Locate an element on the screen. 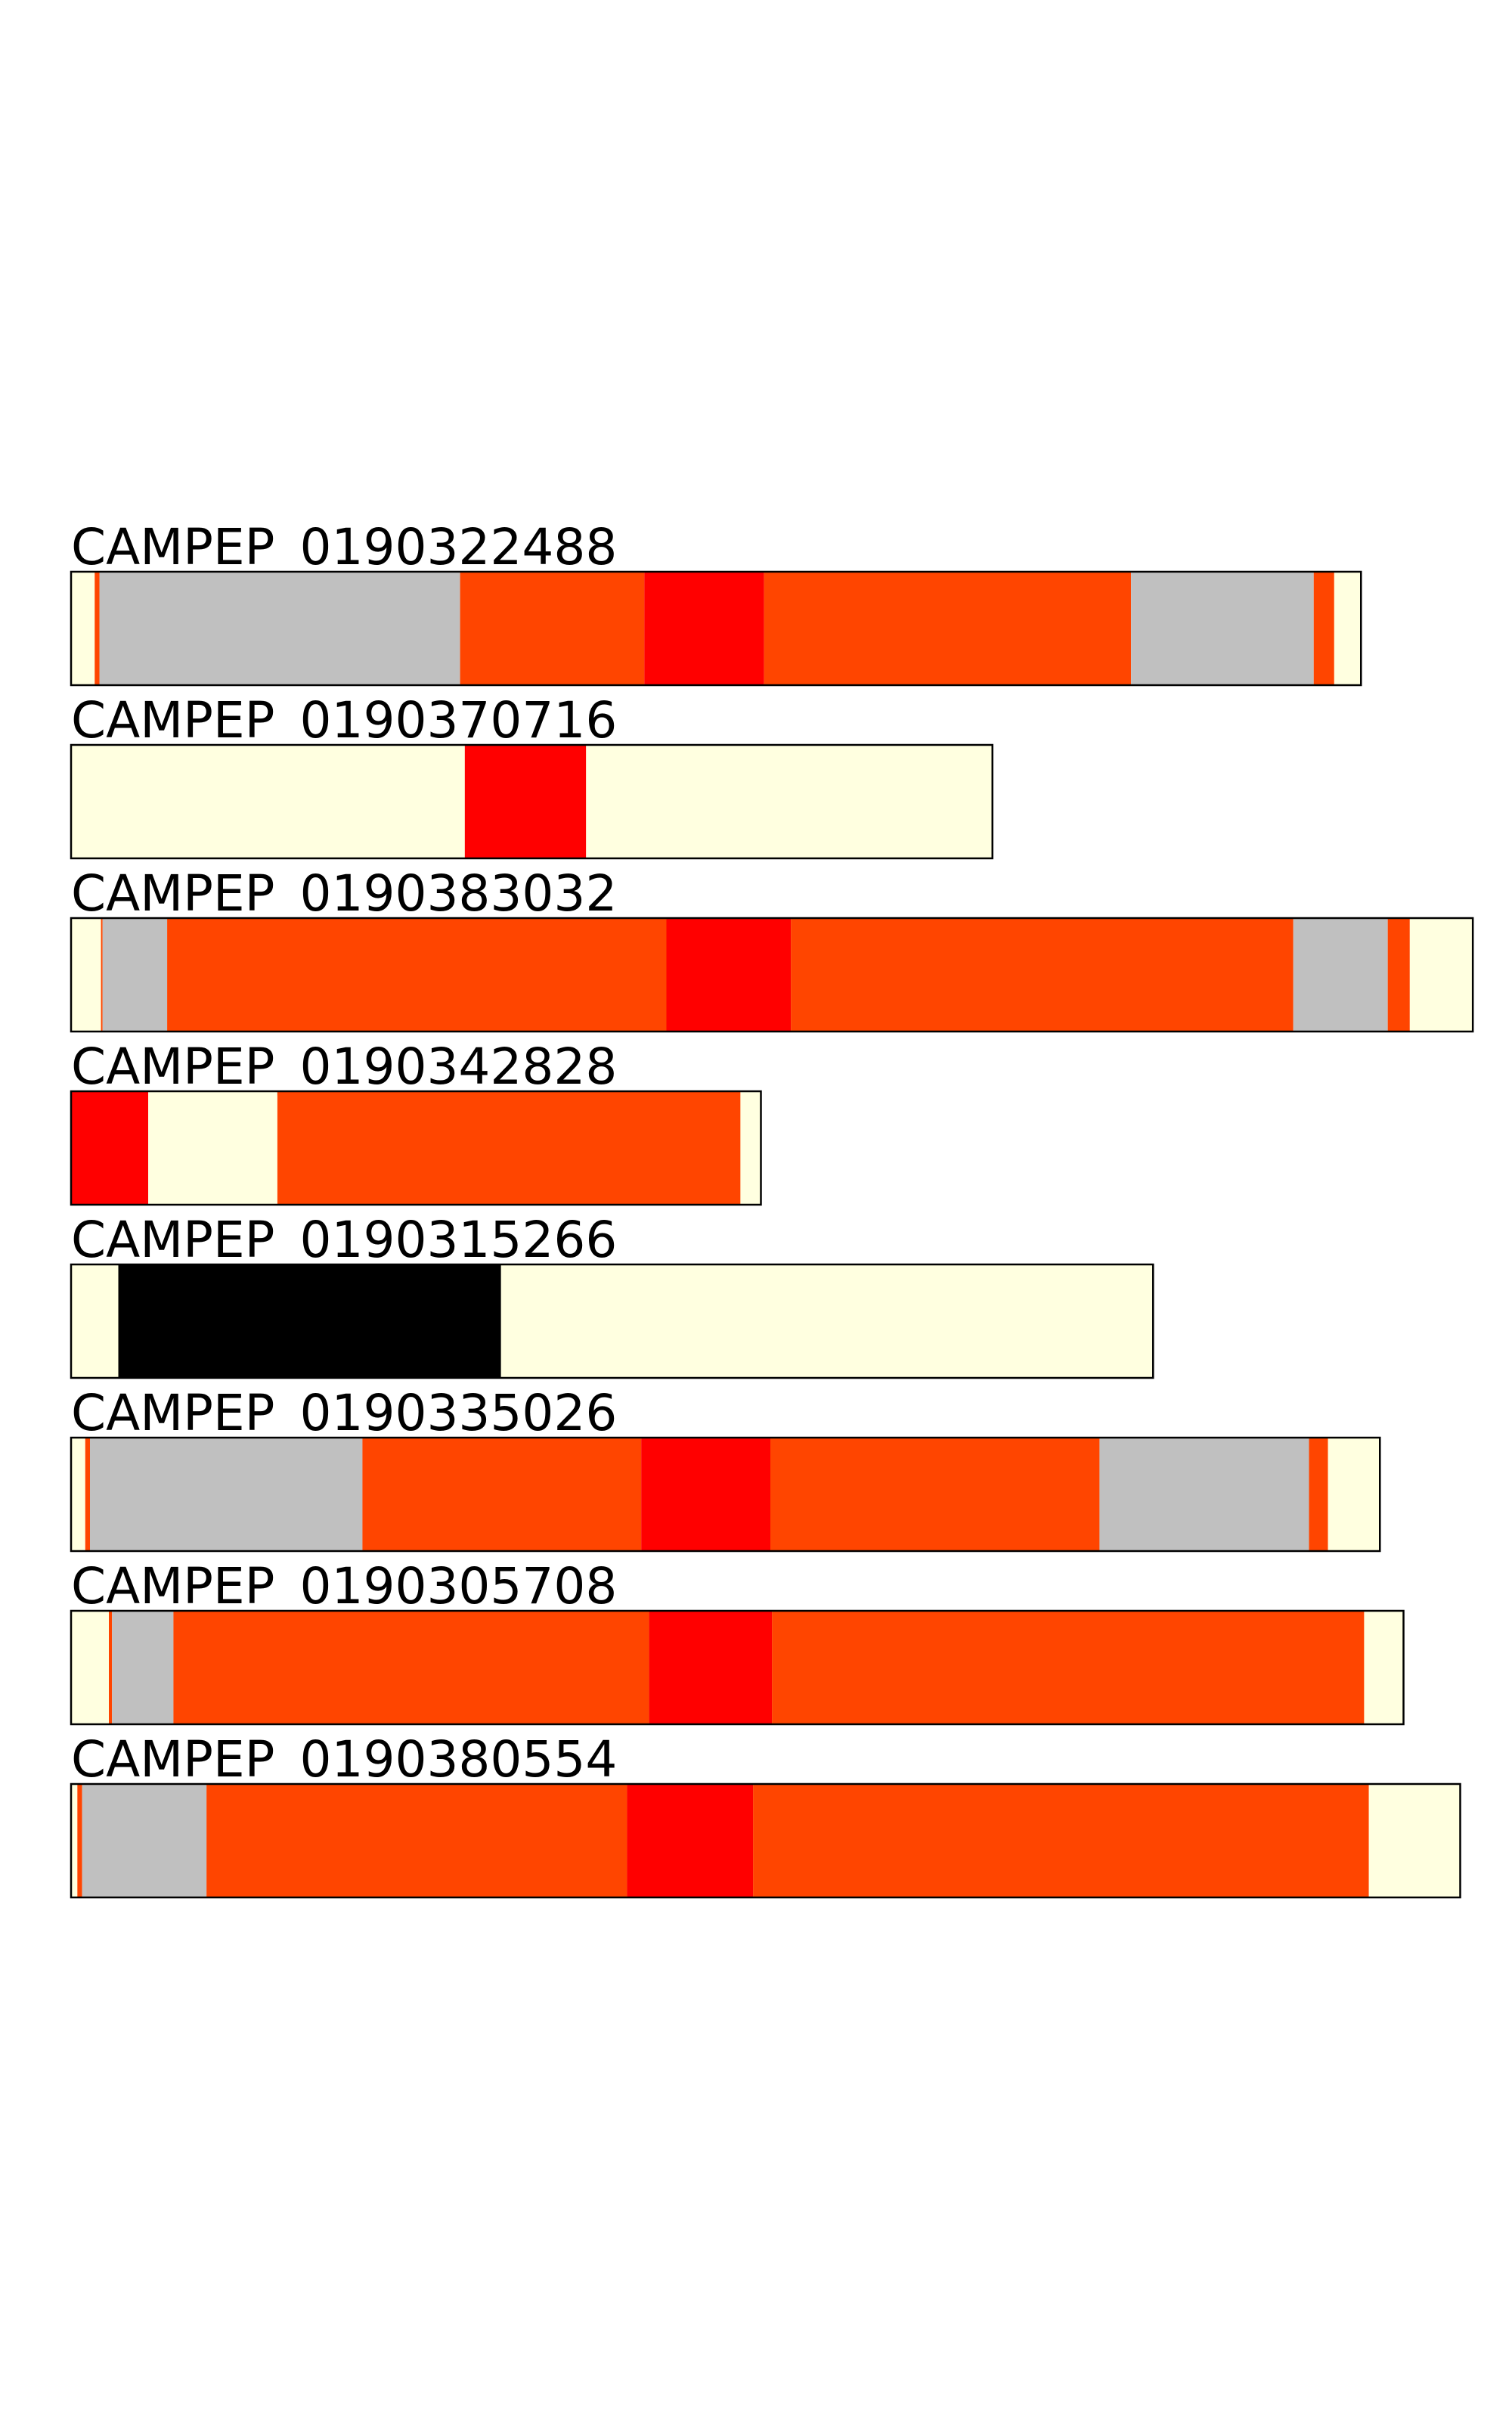 Image resolution: width=1512 pixels, height=2420 pixels. track-label: CAMPEP_0190383032 is located at coordinates (344, 893).